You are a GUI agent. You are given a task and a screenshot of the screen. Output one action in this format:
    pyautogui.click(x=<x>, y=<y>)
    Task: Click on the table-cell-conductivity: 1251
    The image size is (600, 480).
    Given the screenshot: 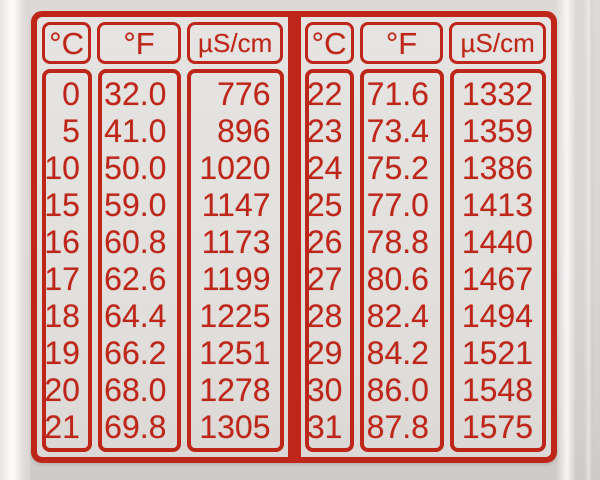 What is the action you would take?
    pyautogui.click(x=235, y=352)
    